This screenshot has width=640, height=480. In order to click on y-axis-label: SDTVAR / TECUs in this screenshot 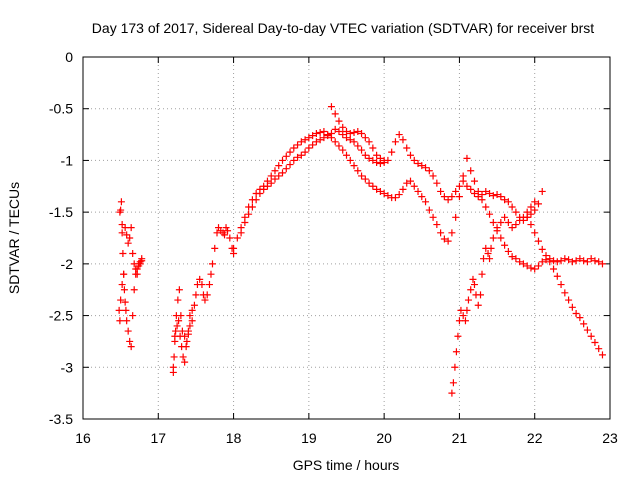, I will do `click(14, 238)`.